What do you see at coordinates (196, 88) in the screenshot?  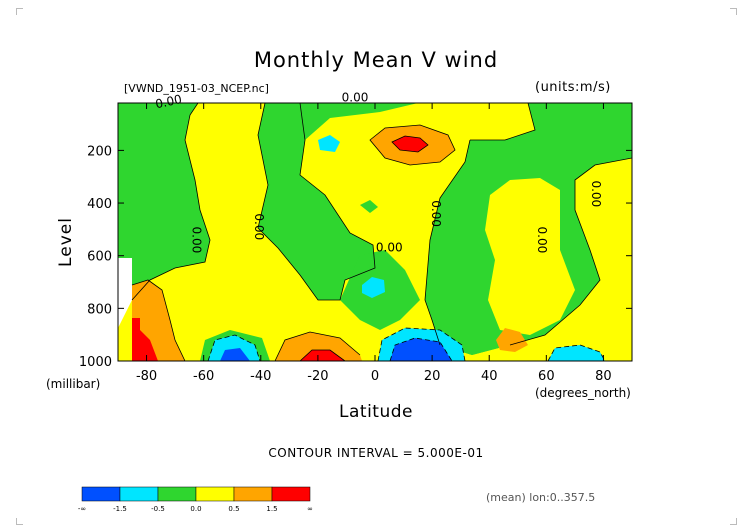 I see `file-label: [VWND_1951-03_NCEP.nc]` at bounding box center [196, 88].